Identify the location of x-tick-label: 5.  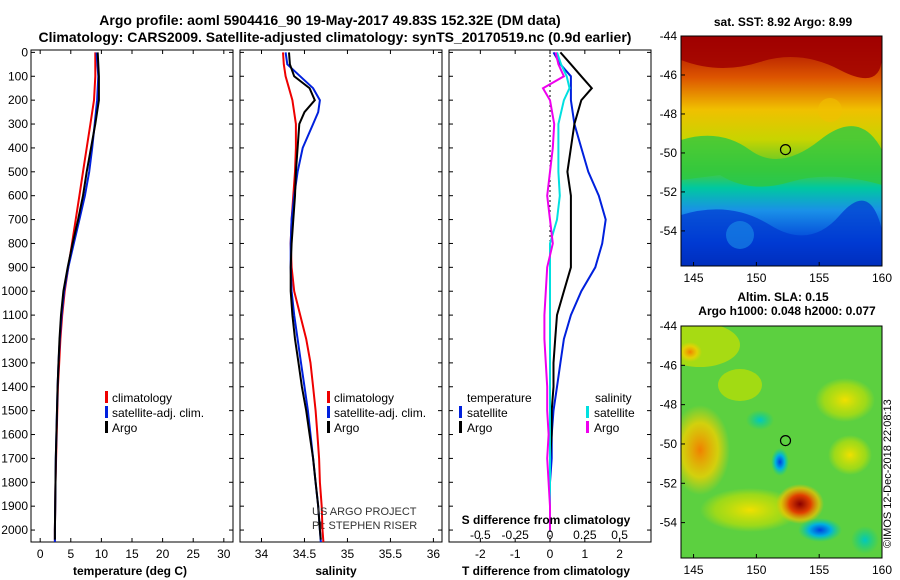
(70, 554).